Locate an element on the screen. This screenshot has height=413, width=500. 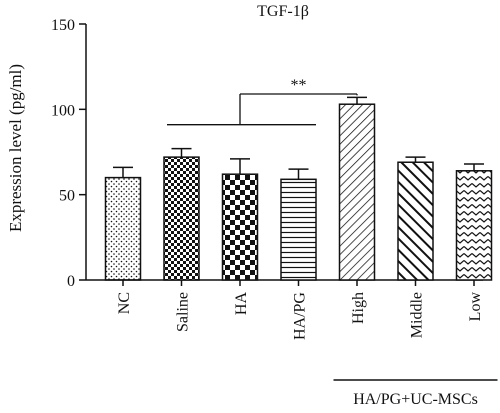
chart-title: TGF-1β is located at coordinates (283, 11).